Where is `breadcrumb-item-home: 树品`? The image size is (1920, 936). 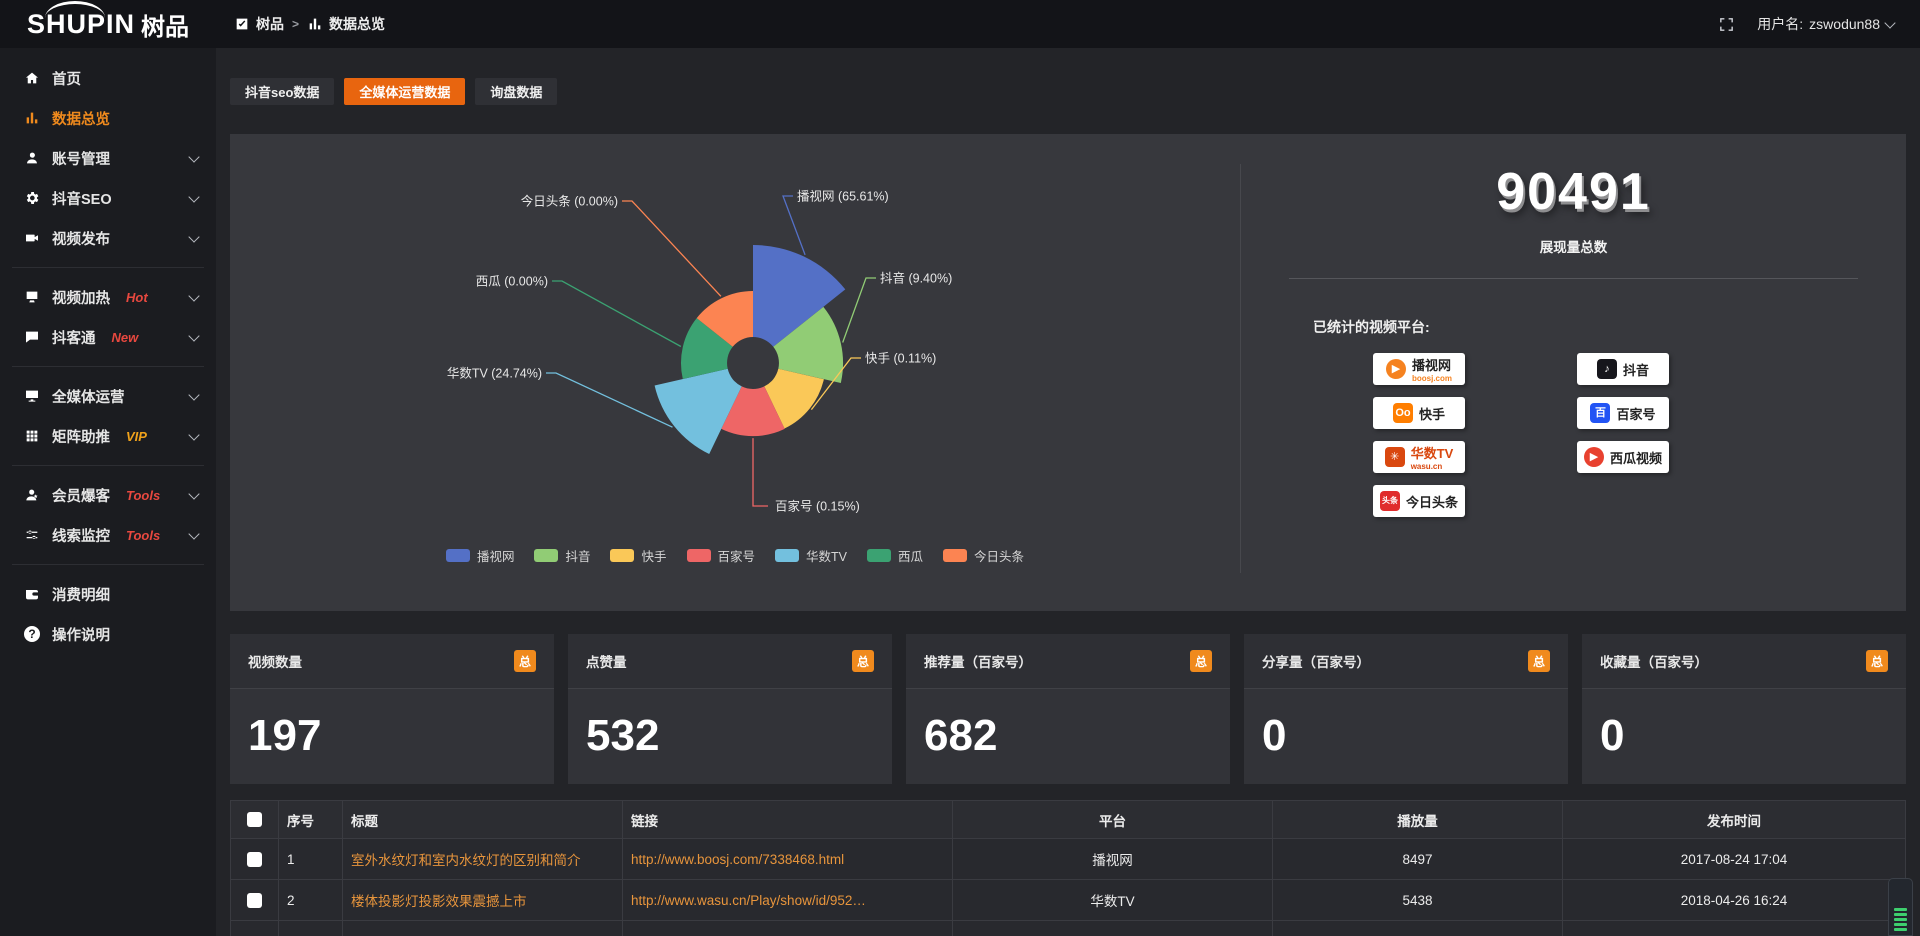 breadcrumb-item-home: 树品 is located at coordinates (259, 24).